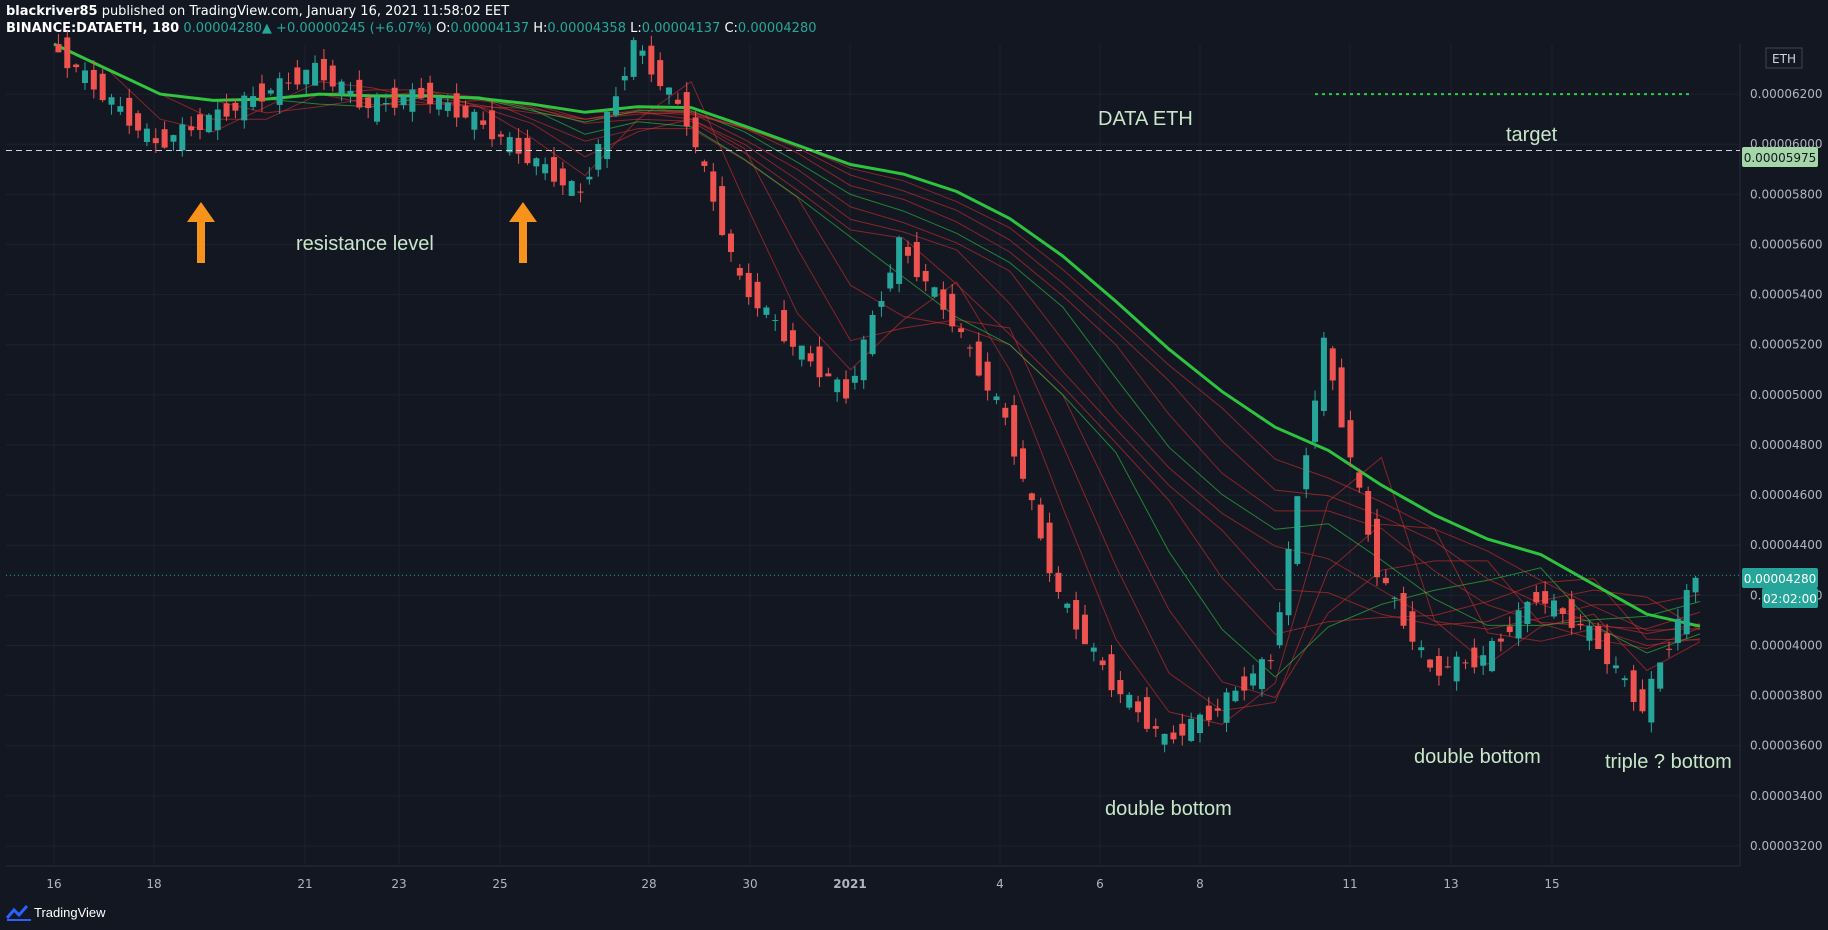  Describe the element at coordinates (1780, 158) in the screenshot. I see `target-price-tag-label: 0.00005975` at that location.